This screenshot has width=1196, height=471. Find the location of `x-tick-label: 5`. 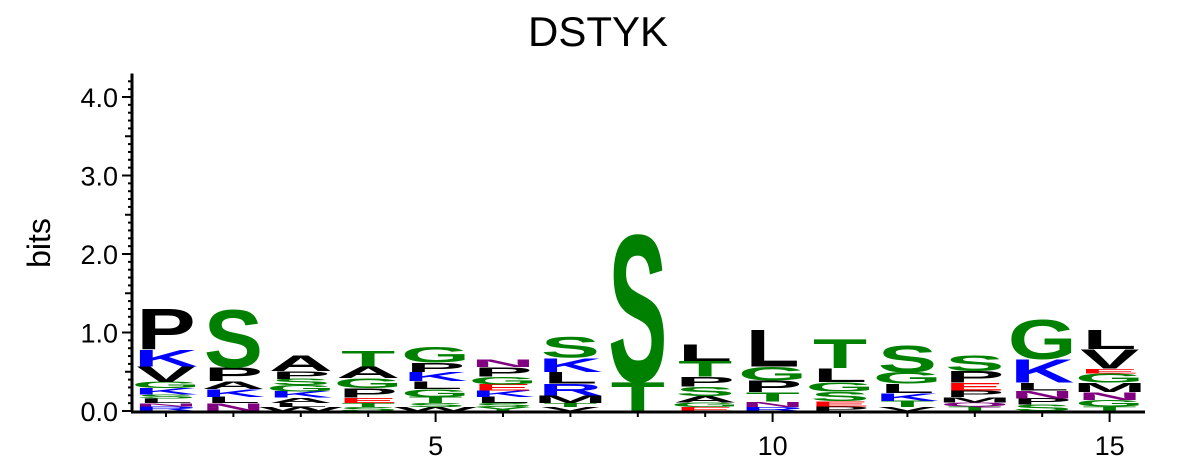

x-tick-label: 5 is located at coordinates (435, 446).